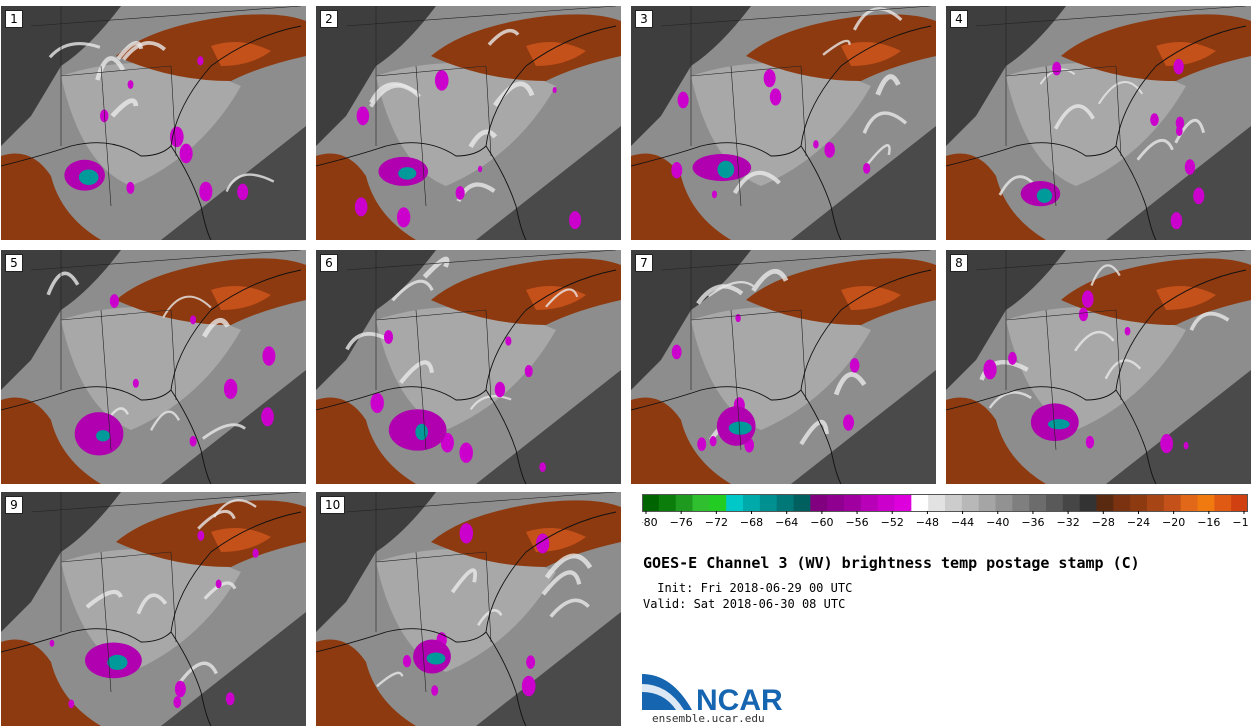  Describe the element at coordinates (744, 604) in the screenshot. I see `valid-time: Valid: Sat 2018-06-30 08 UTC` at that location.